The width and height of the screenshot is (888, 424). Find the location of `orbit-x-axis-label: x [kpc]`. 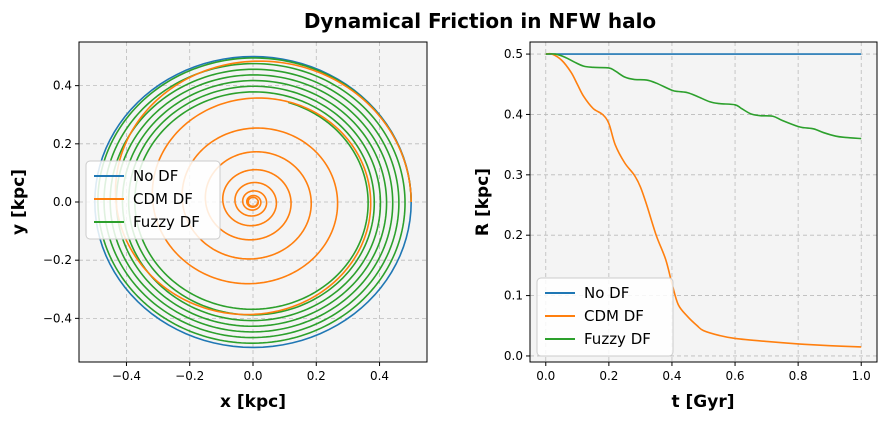

orbit-x-axis-label: x [kpc] is located at coordinates (253, 402).